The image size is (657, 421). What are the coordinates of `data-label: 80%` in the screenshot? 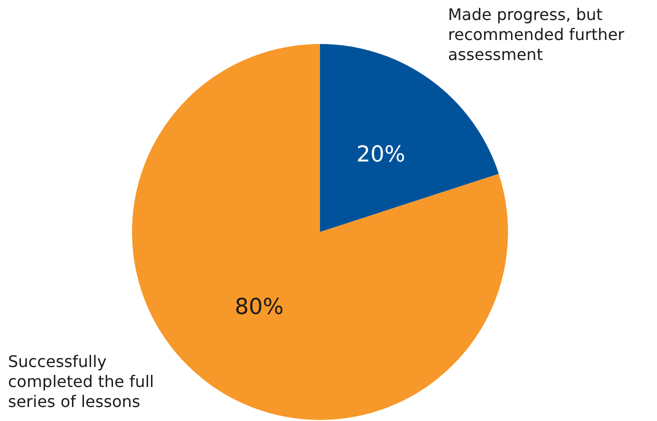 It's located at (259, 307).